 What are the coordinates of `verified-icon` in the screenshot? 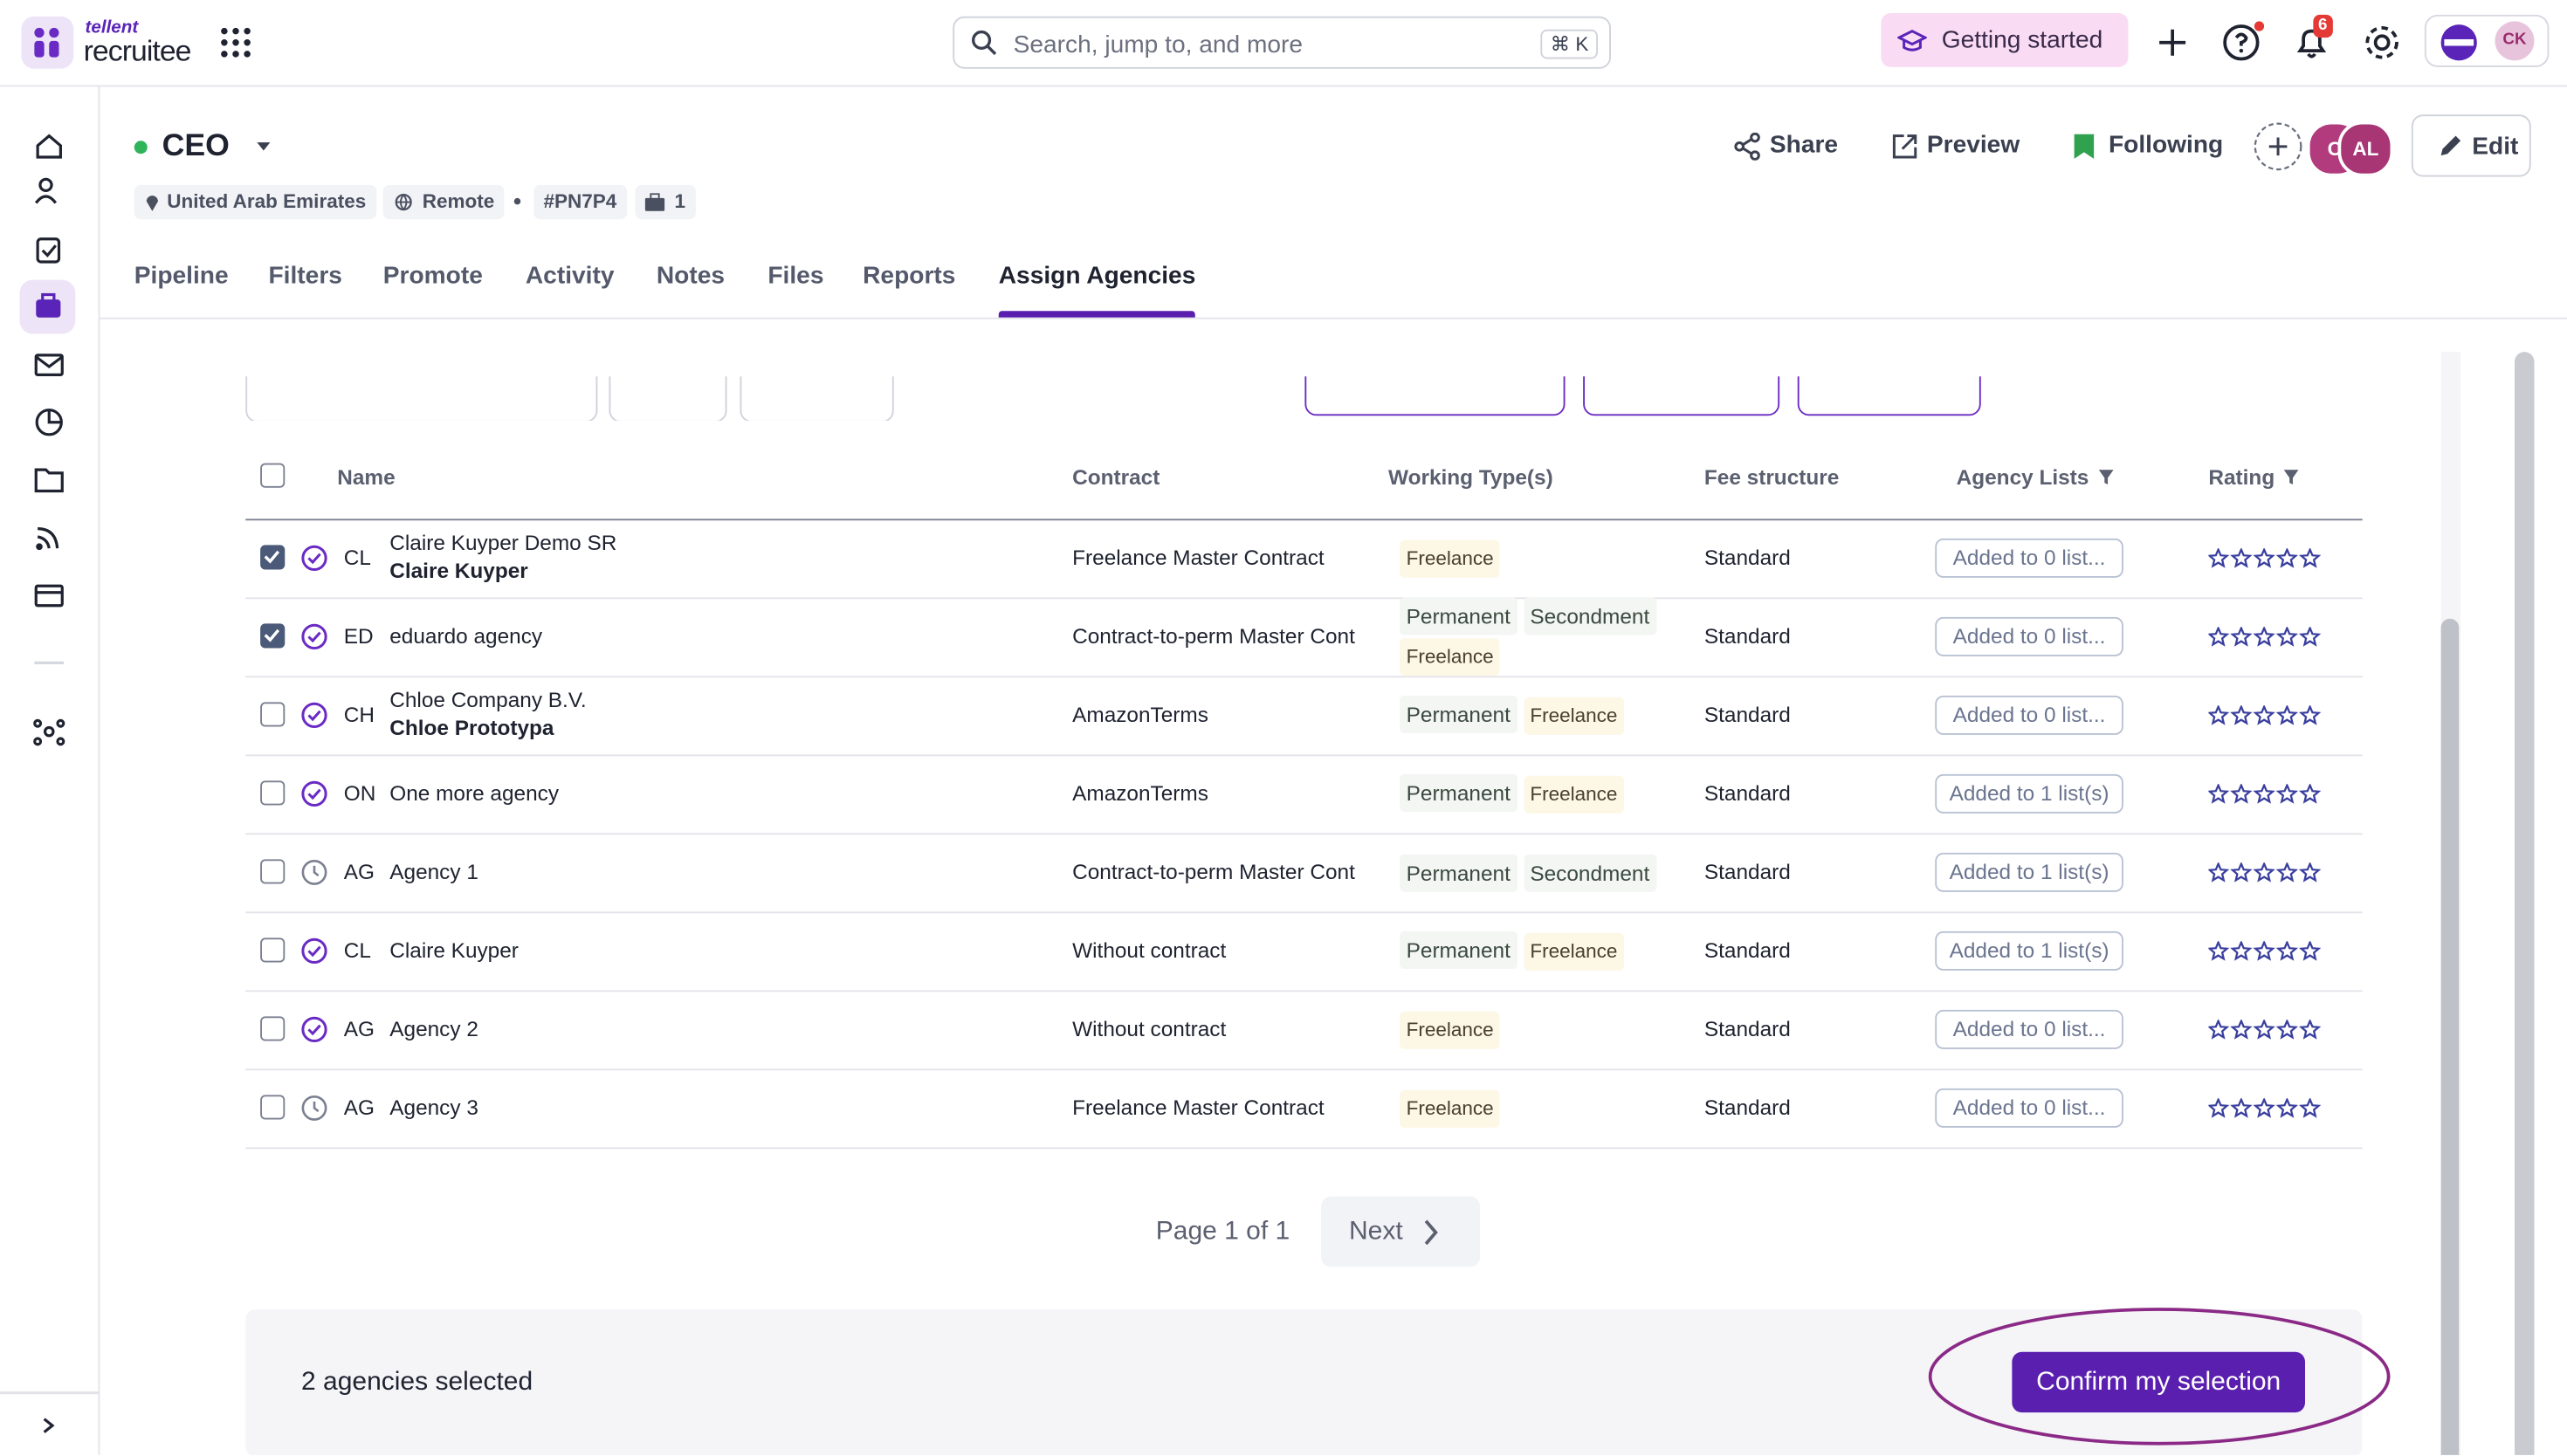 It's located at (314, 1029).